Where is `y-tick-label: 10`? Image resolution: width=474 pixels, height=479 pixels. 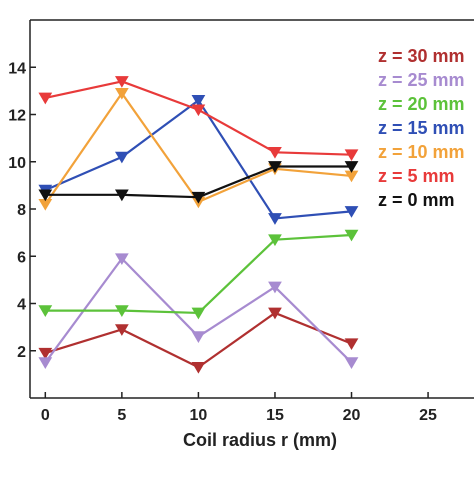 y-tick-label: 10 is located at coordinates (17, 163).